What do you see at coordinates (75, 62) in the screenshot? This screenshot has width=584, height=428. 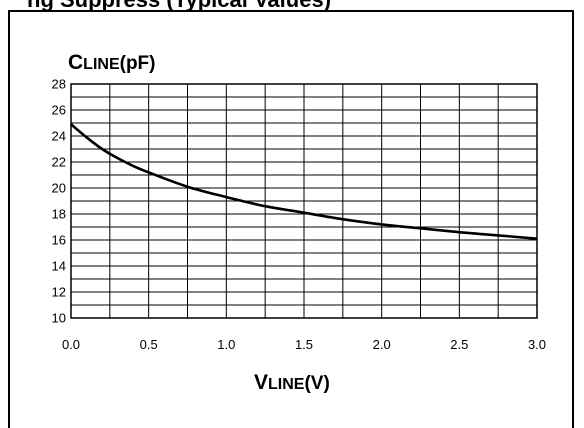 I see `y-axis-title-main: C` at bounding box center [75, 62].